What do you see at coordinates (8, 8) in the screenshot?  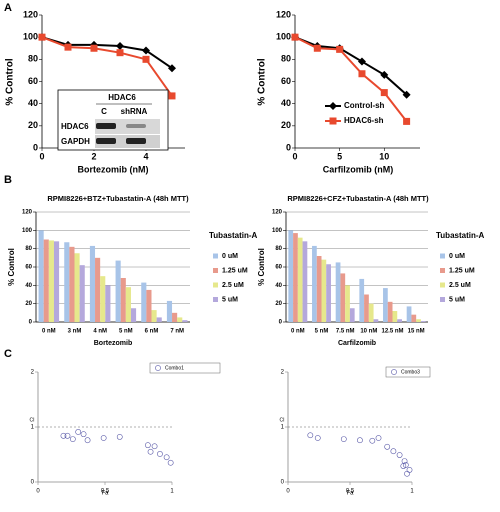 I see `panel-label: A` at bounding box center [8, 8].